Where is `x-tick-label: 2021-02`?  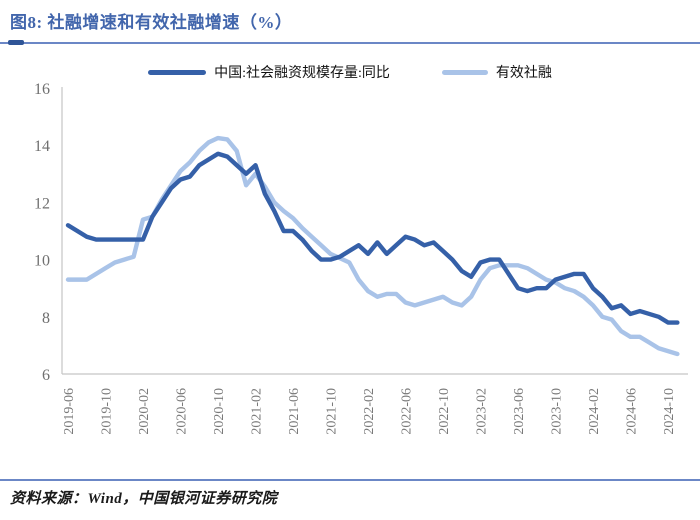 x-tick-label: 2021-02 is located at coordinates (257, 411).